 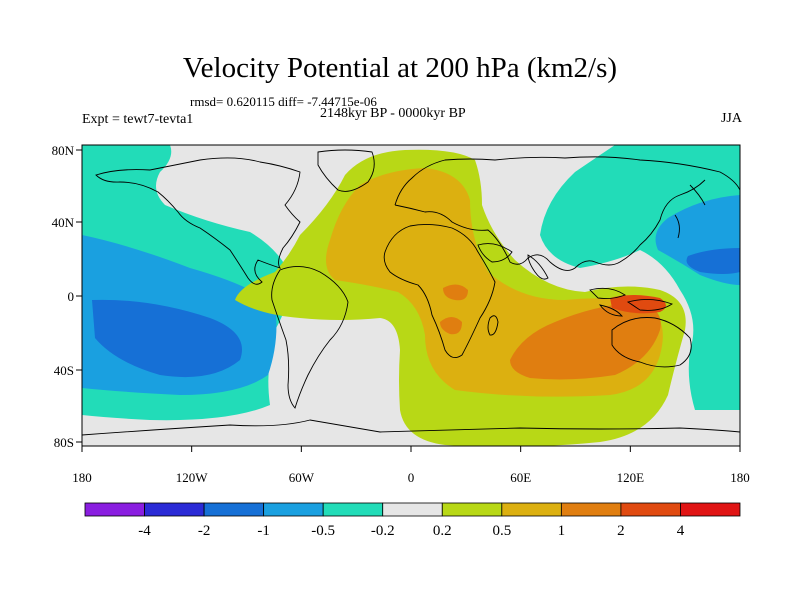 What do you see at coordinates (631, 477) in the screenshot?
I see `x-tick-label: 120E` at bounding box center [631, 477].